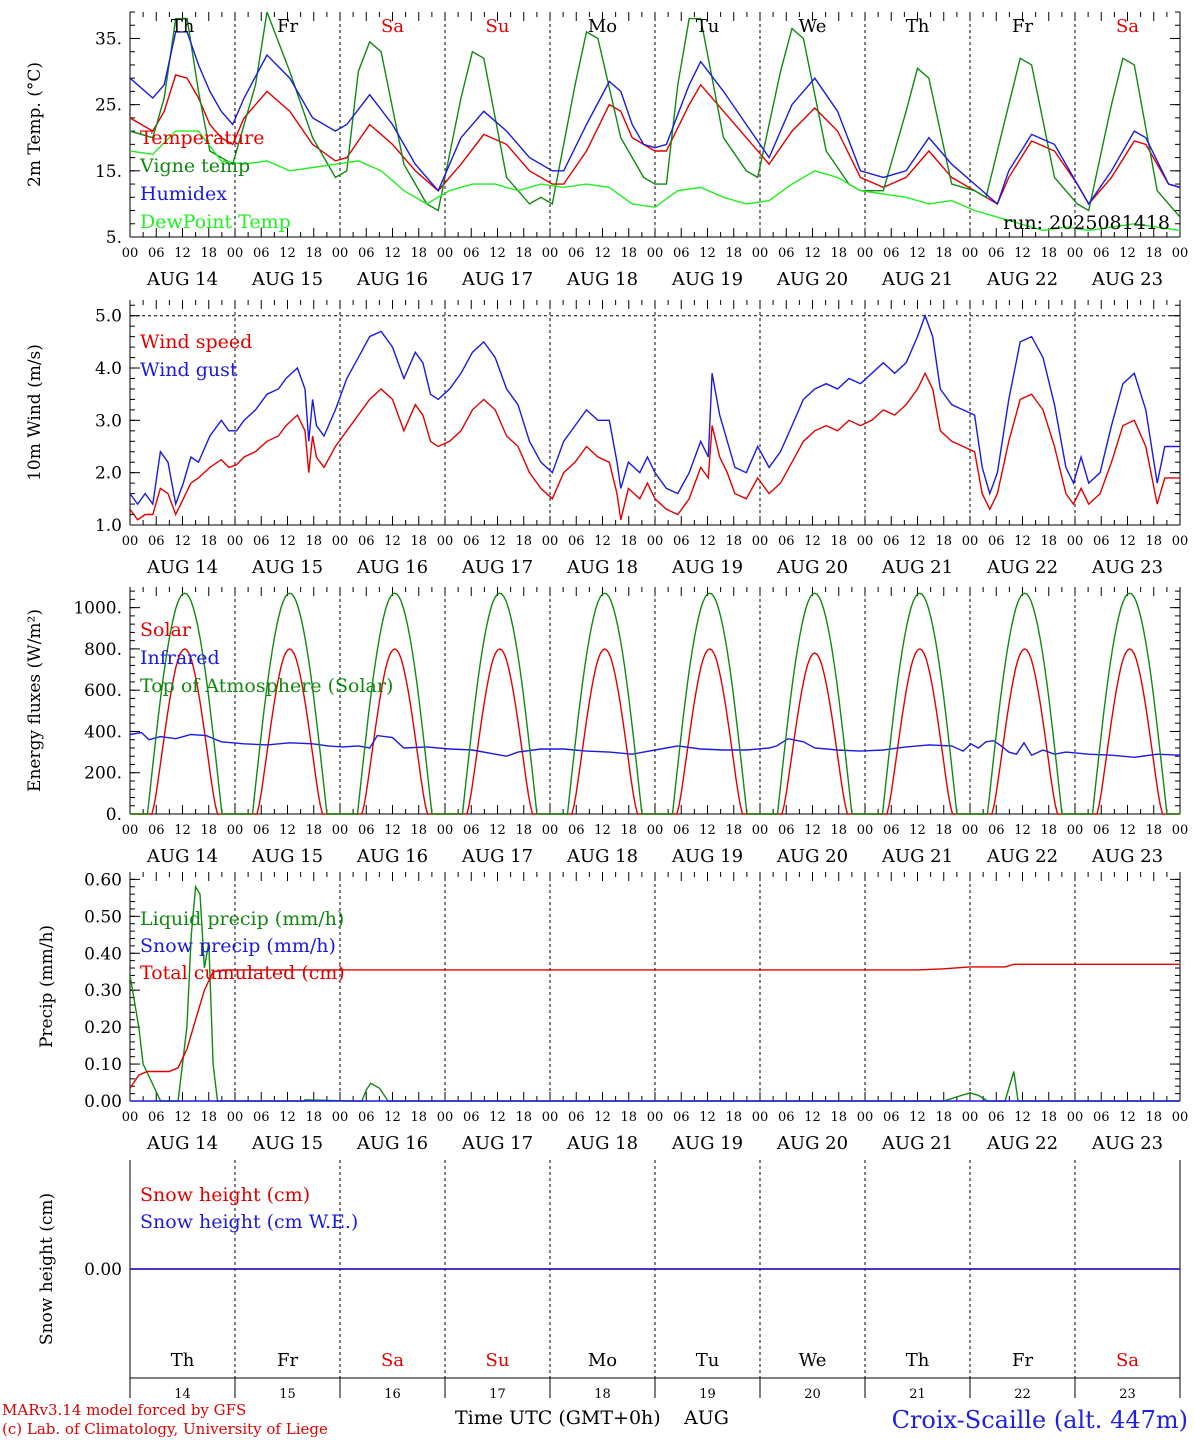  I want to click on day-abbr-bottom: Fr, so click(1022, 1360).